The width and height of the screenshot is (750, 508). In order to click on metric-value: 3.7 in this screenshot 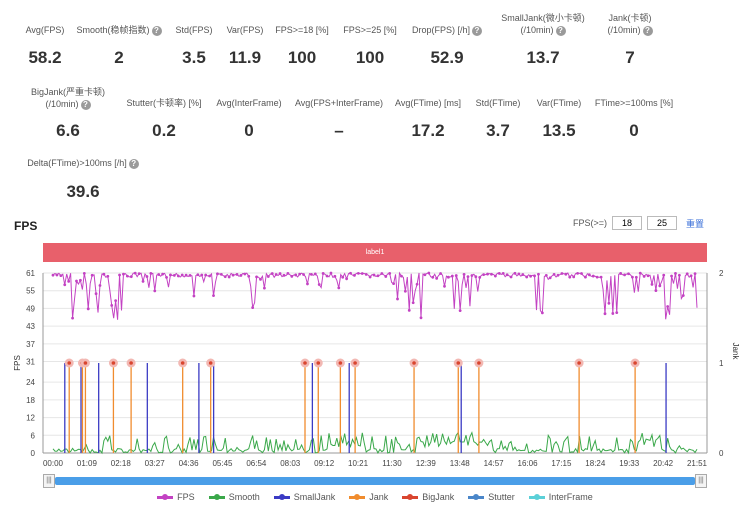, I will do `click(498, 130)`.